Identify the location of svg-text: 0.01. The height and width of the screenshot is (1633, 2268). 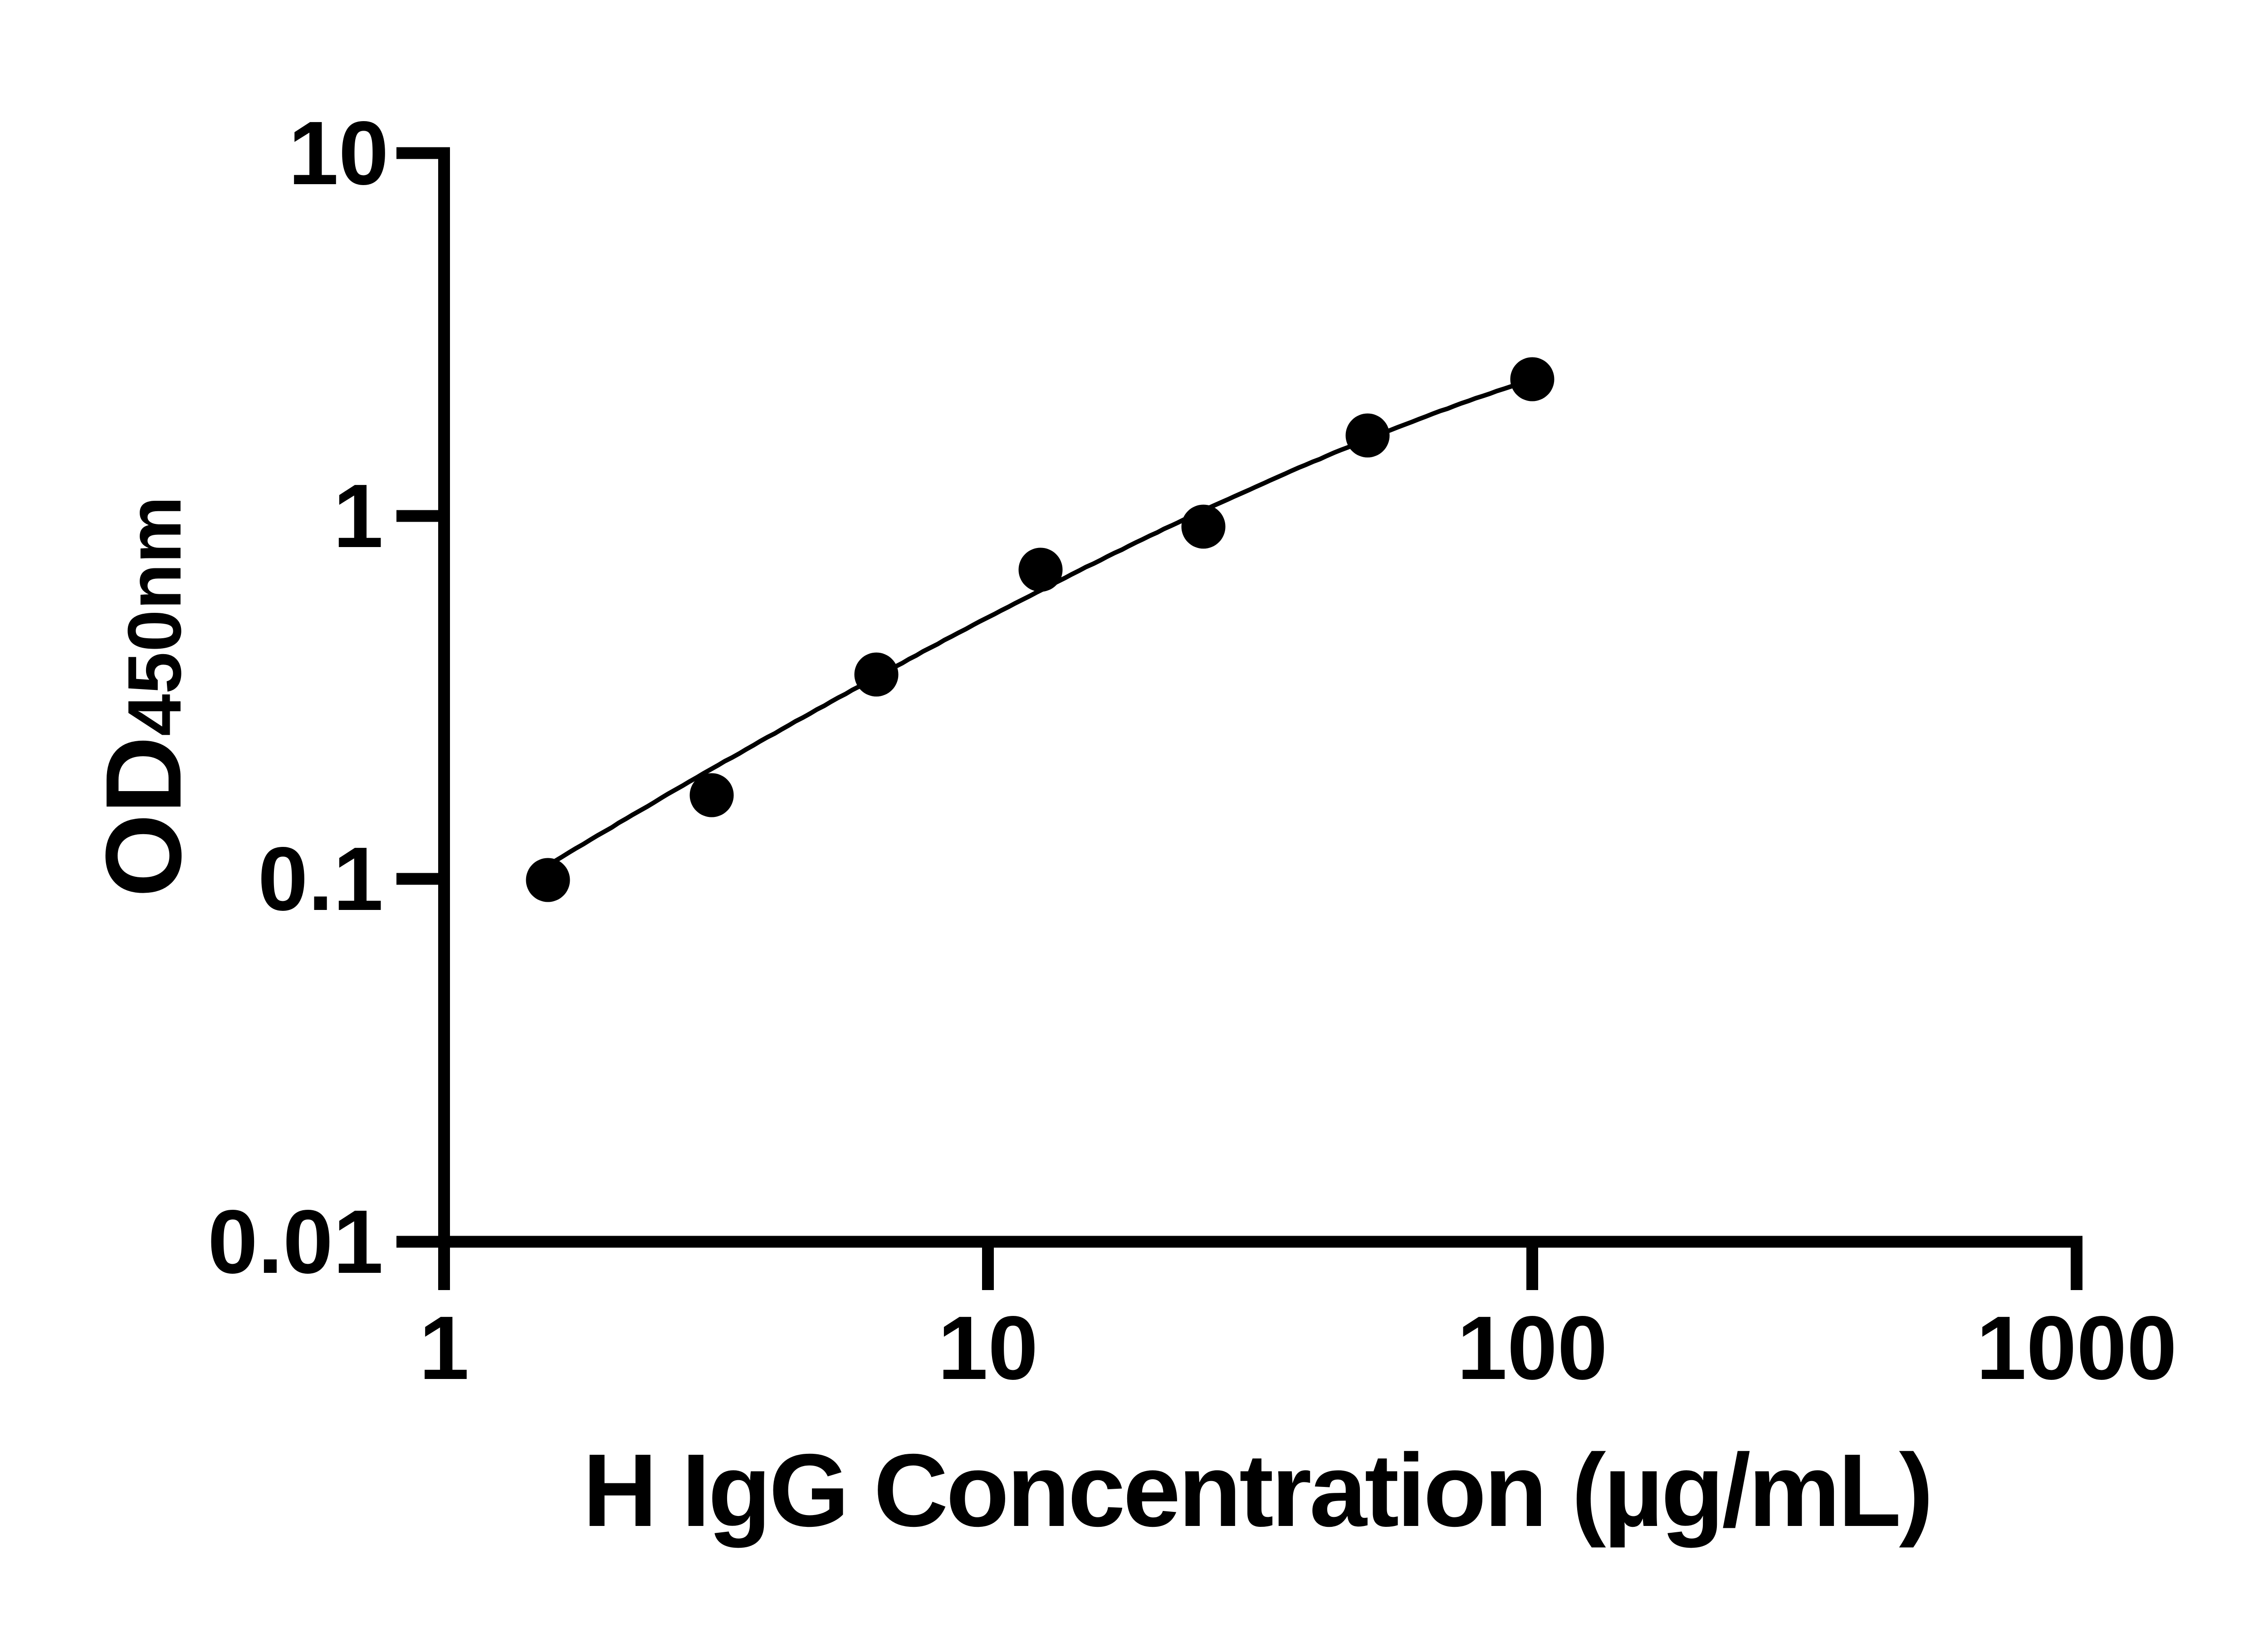
(296, 1242).